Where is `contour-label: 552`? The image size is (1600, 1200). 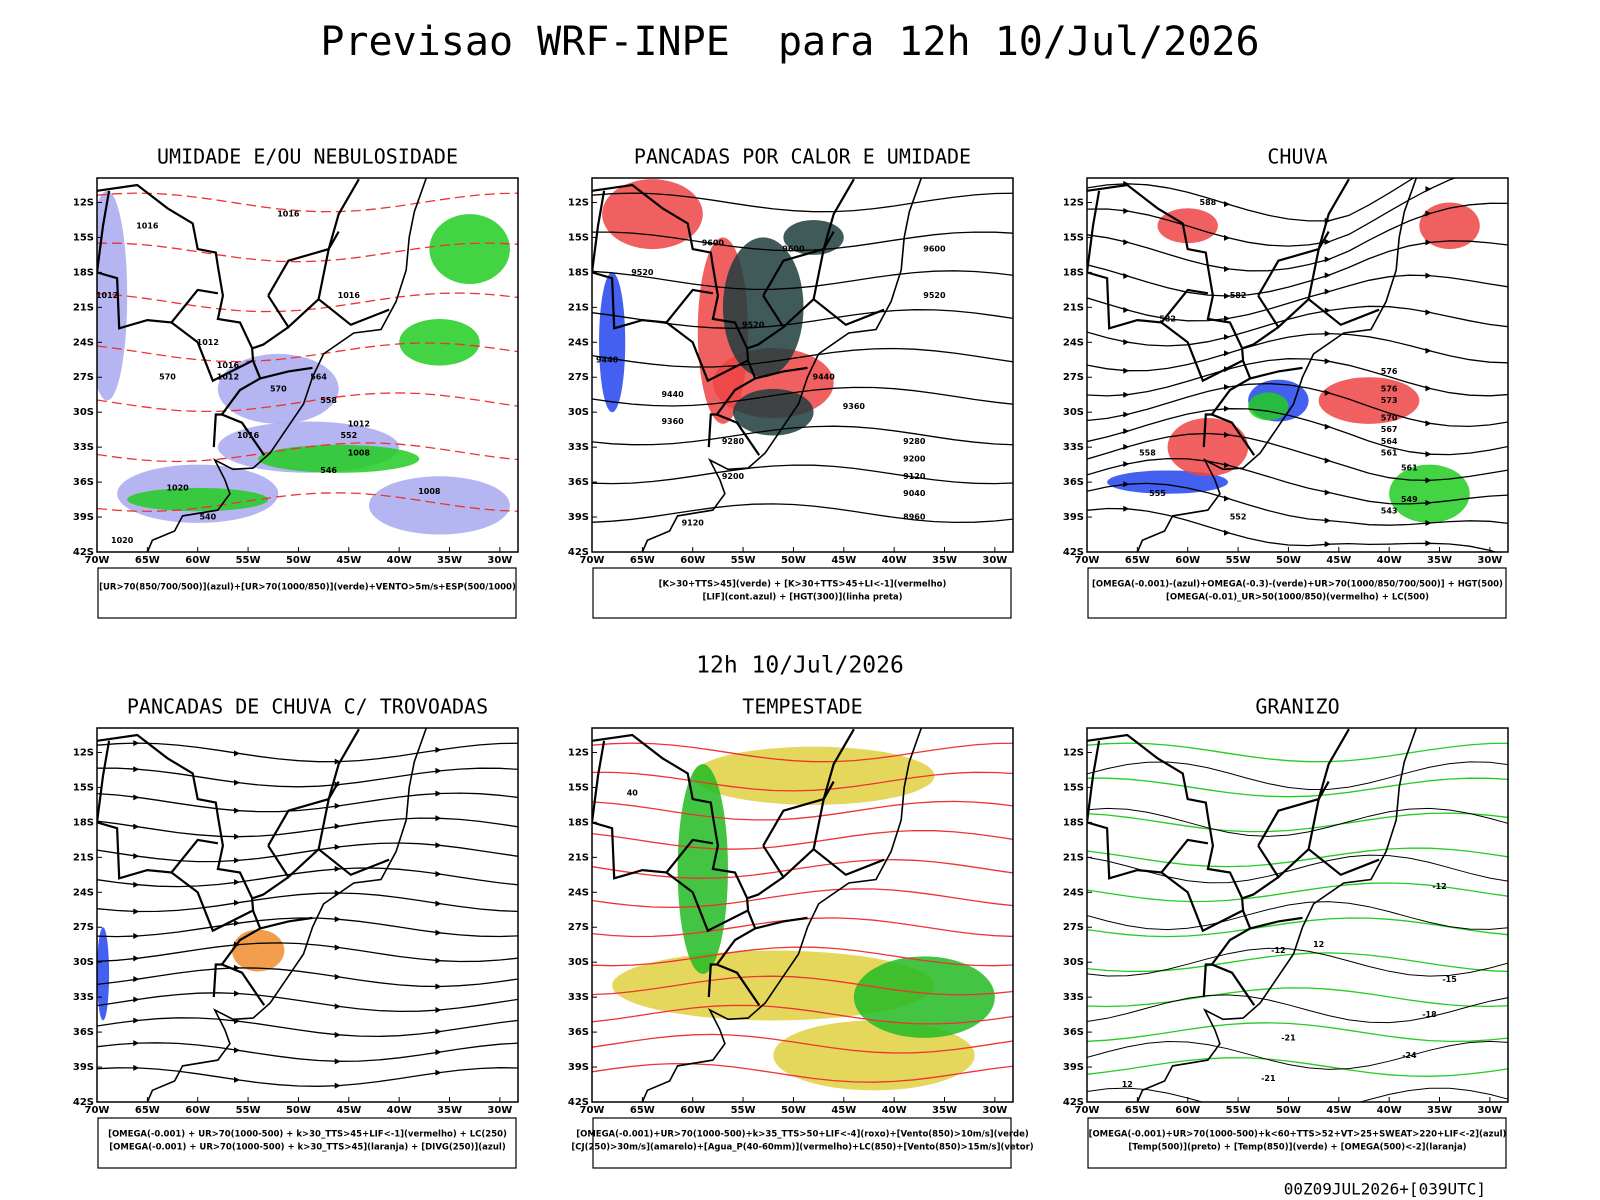
contour-label: 552 is located at coordinates (348, 435).